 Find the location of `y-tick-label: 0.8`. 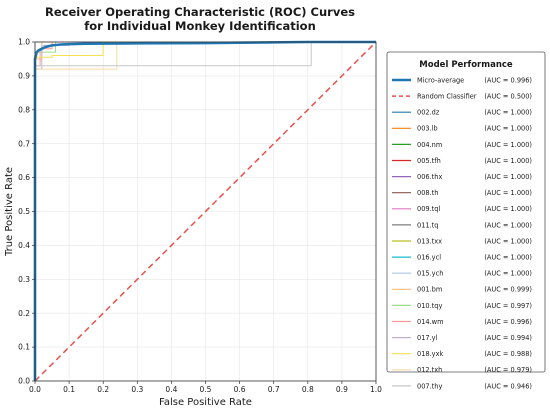

y-tick-label: 0.8 is located at coordinates (24, 109).